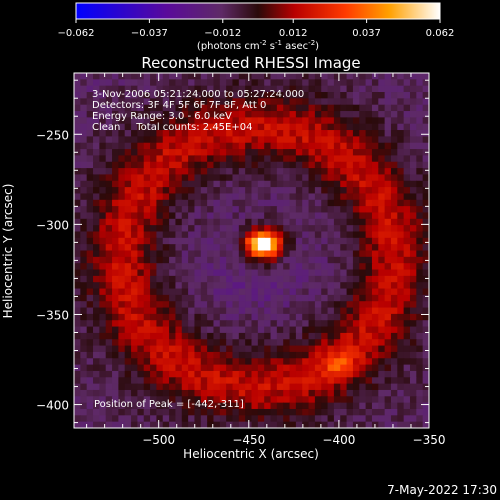 The image size is (500, 500). Describe the element at coordinates (172, 127) in the screenshot. I see `info-line-counts: Clean Total counts: 2.45E+04` at that location.